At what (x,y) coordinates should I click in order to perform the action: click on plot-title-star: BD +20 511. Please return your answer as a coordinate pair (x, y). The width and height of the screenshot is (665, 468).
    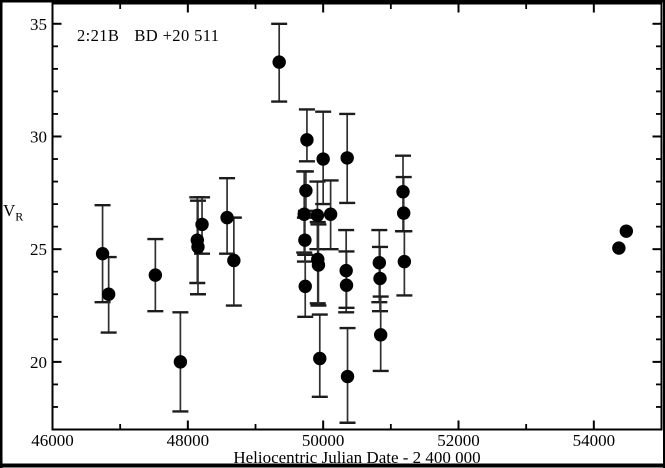
    Looking at the image, I should click on (177, 35).